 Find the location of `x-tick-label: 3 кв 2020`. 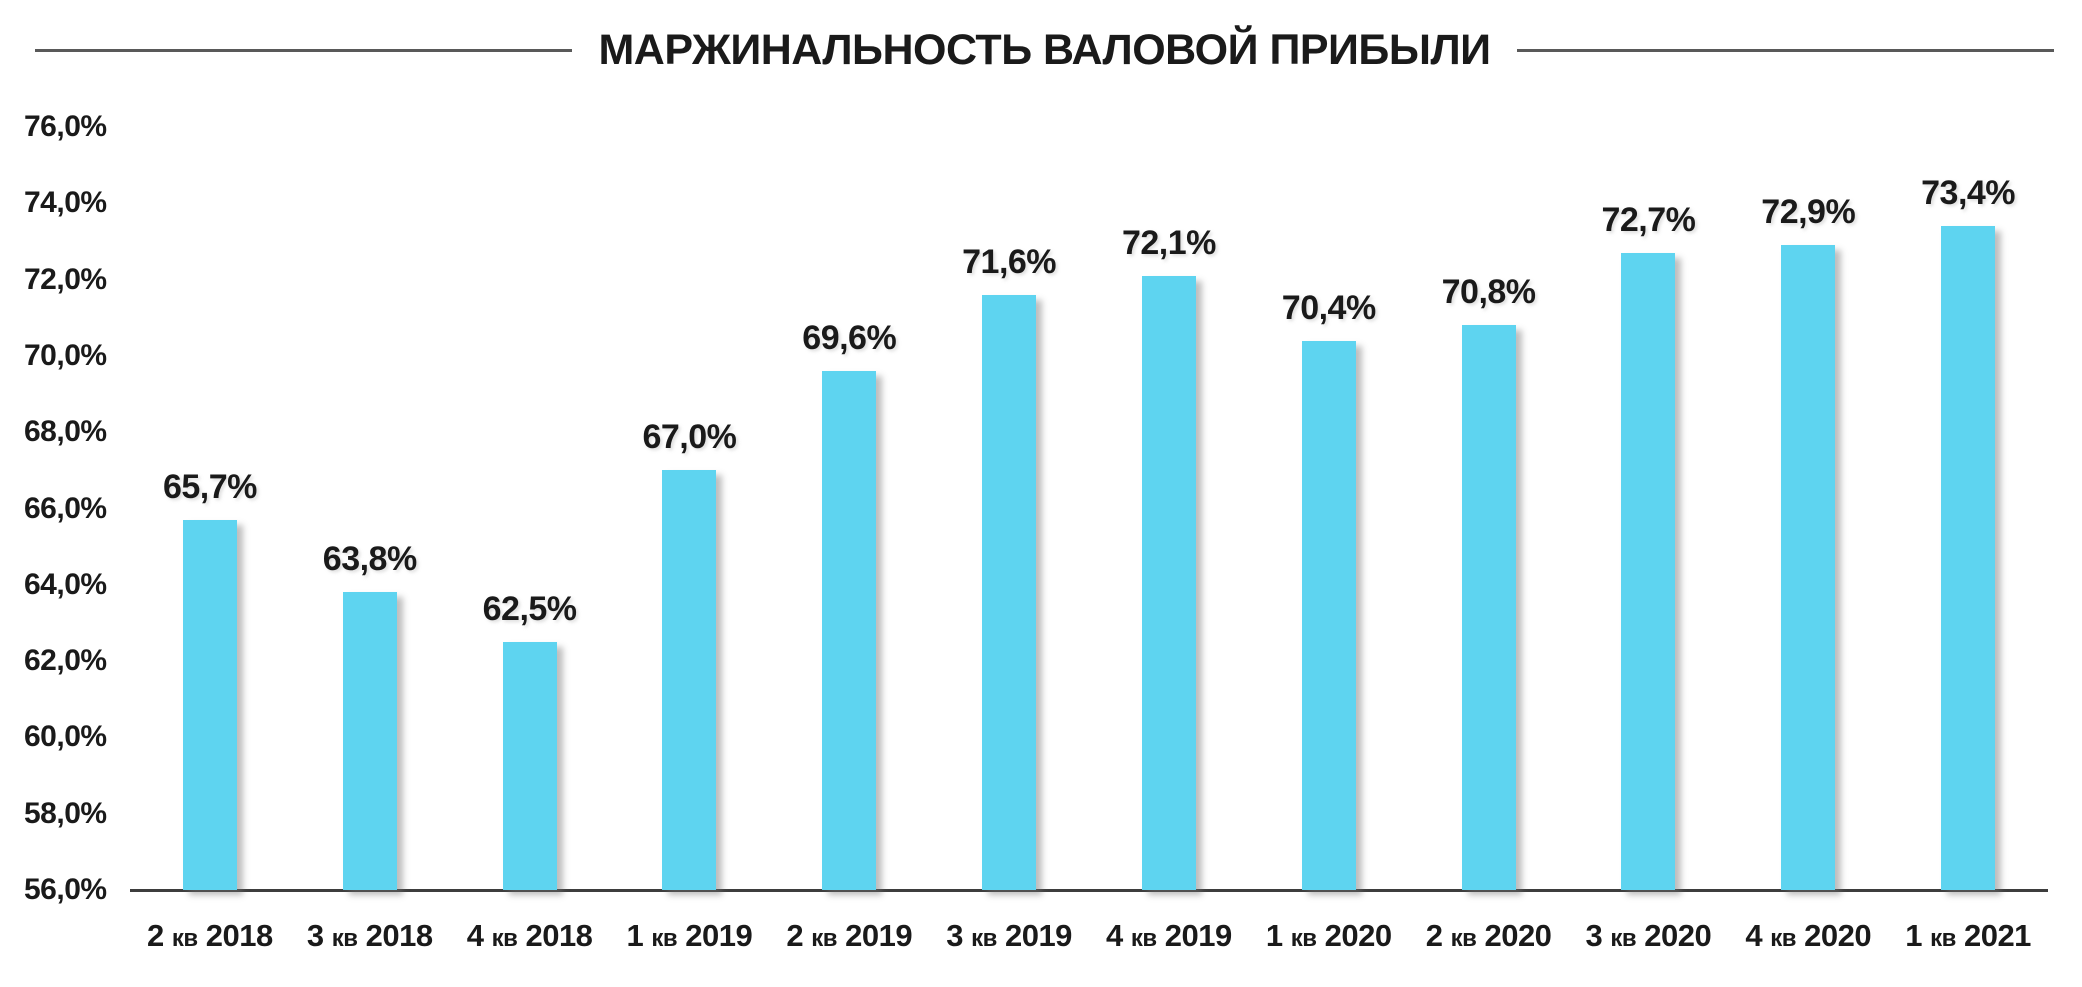

x-tick-label: 3 кв 2020 is located at coordinates (1648, 935).